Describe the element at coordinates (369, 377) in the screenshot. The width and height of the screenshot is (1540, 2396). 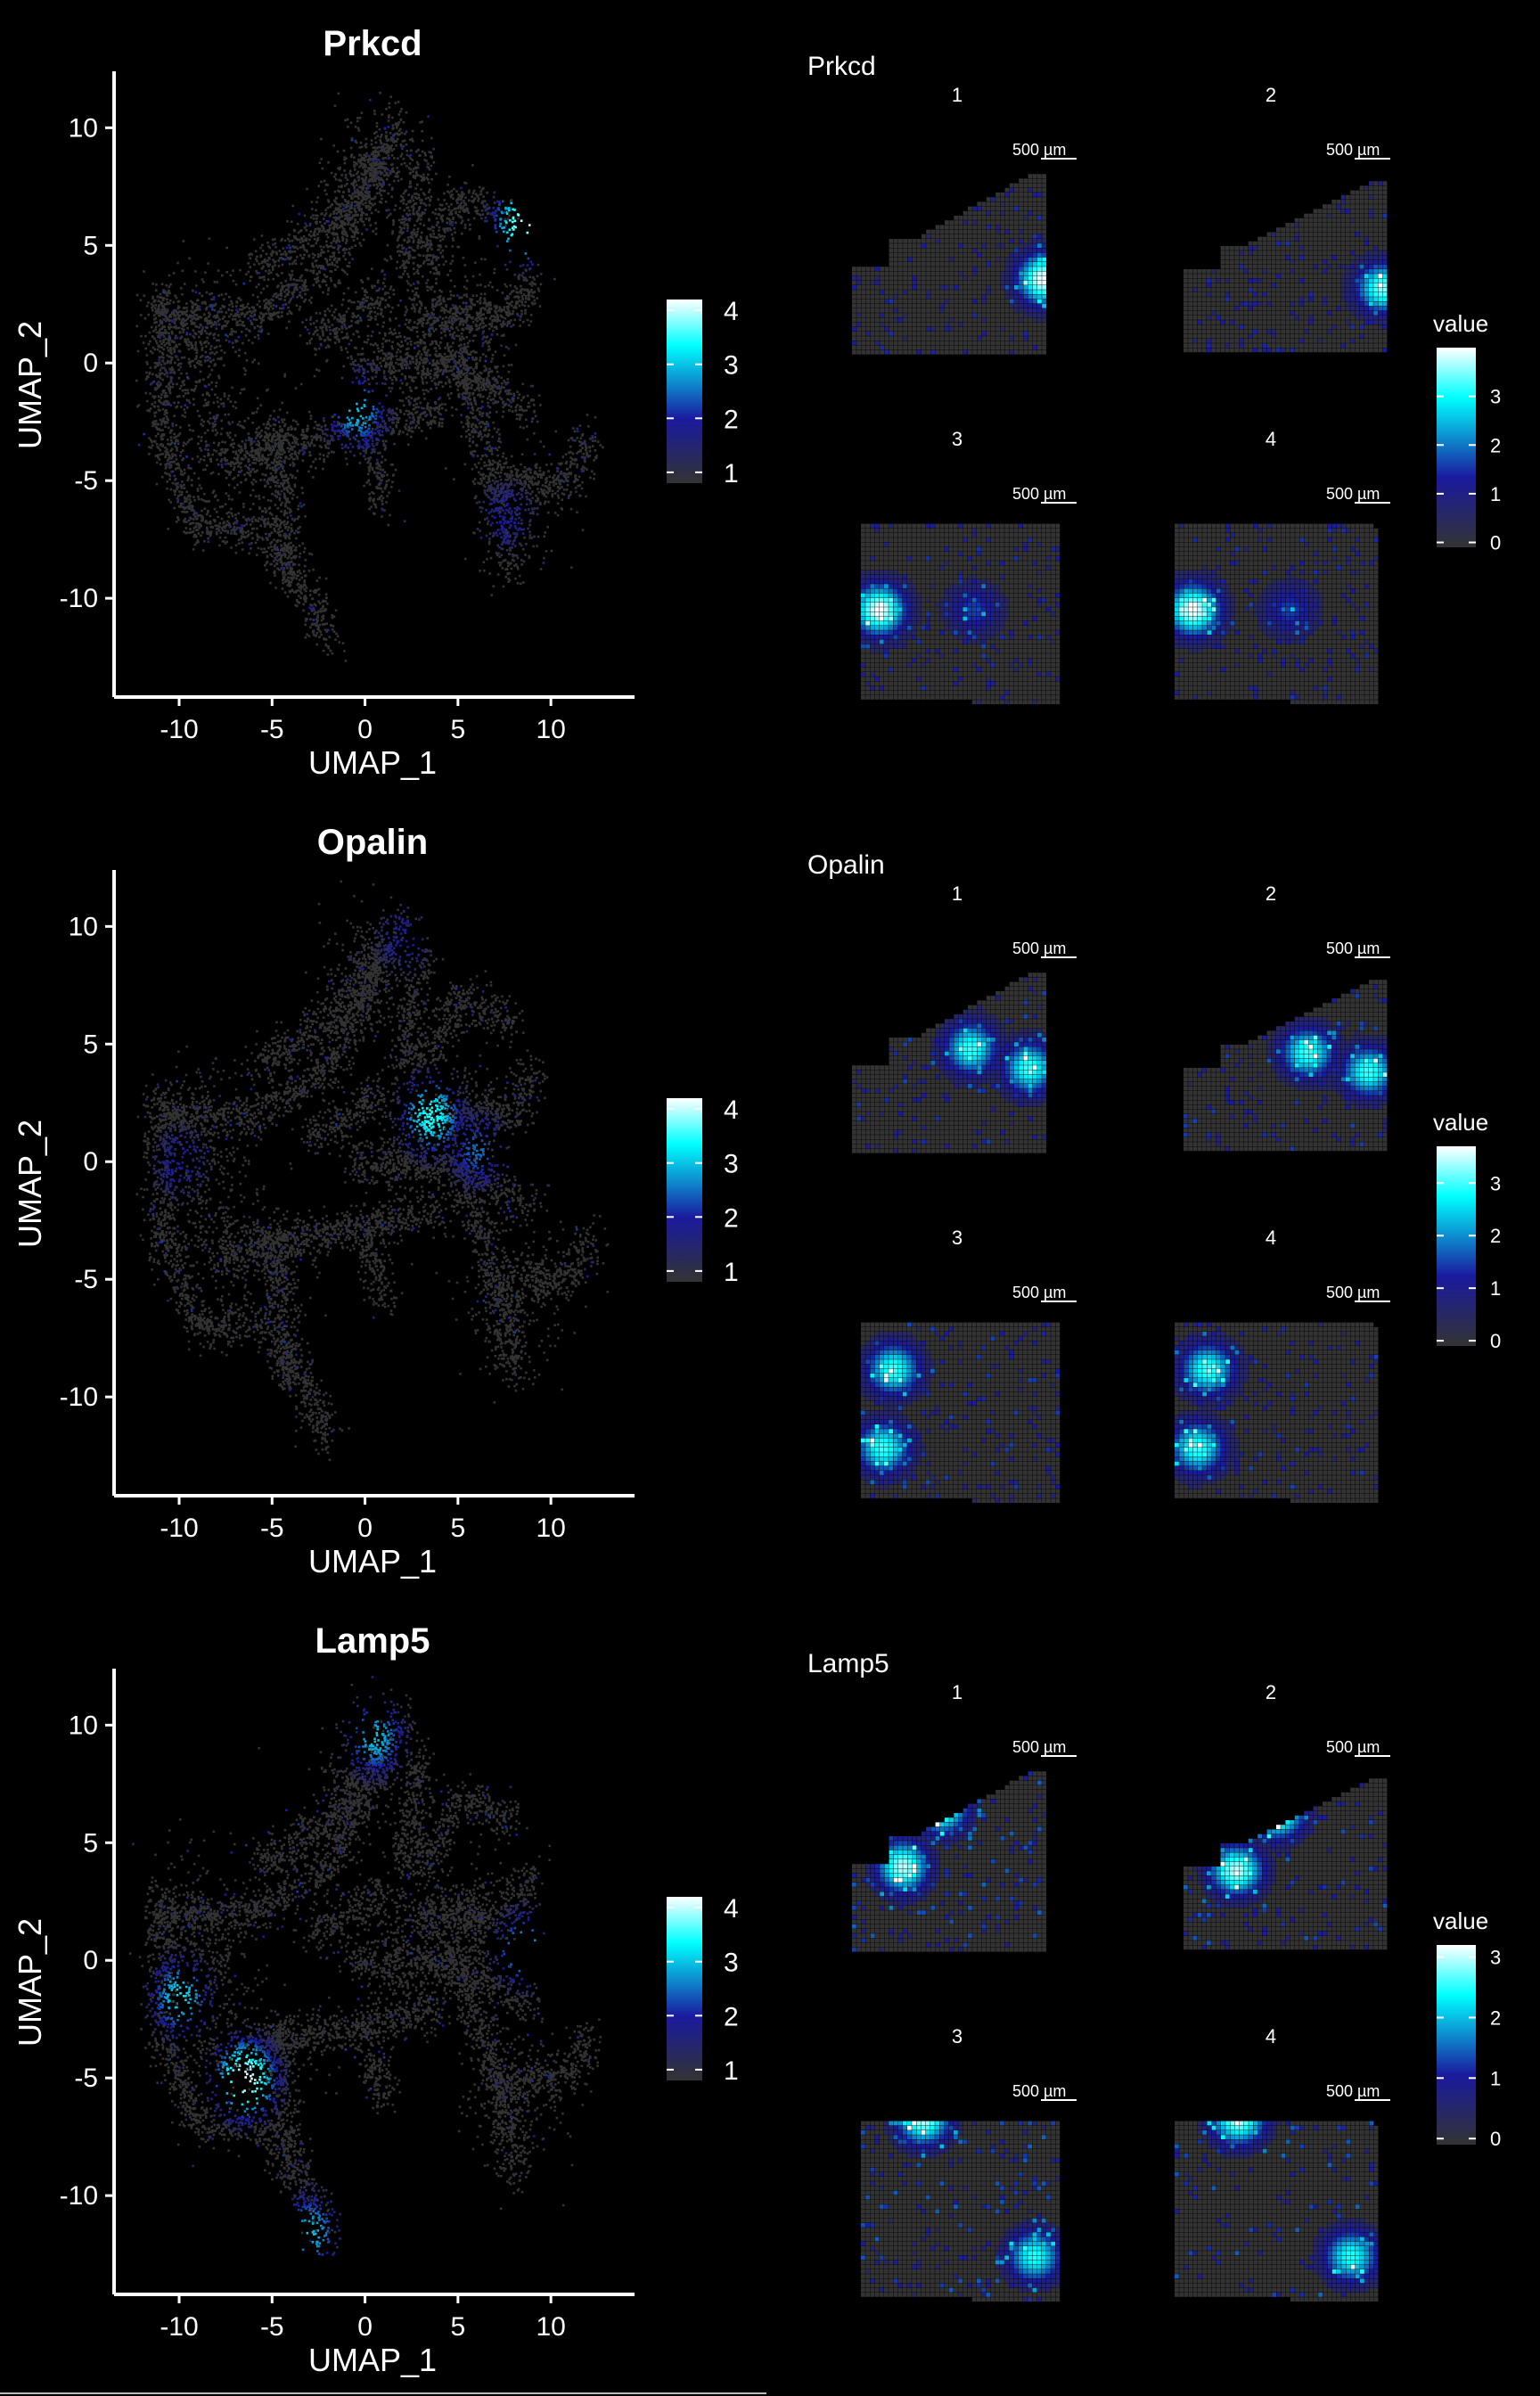
I see `umap-points` at that location.